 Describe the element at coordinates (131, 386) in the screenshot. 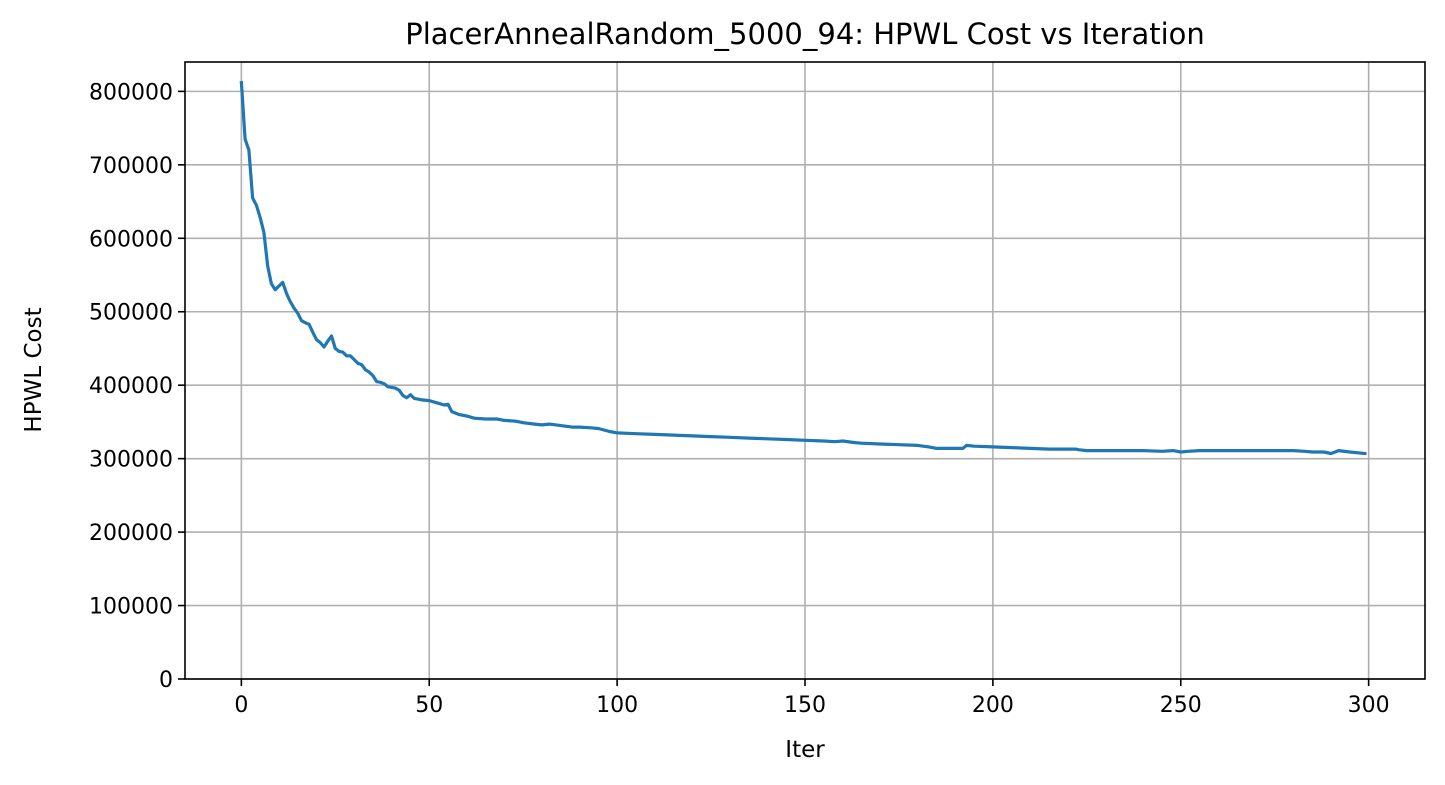

I see `y-tick-label: 400000` at that location.